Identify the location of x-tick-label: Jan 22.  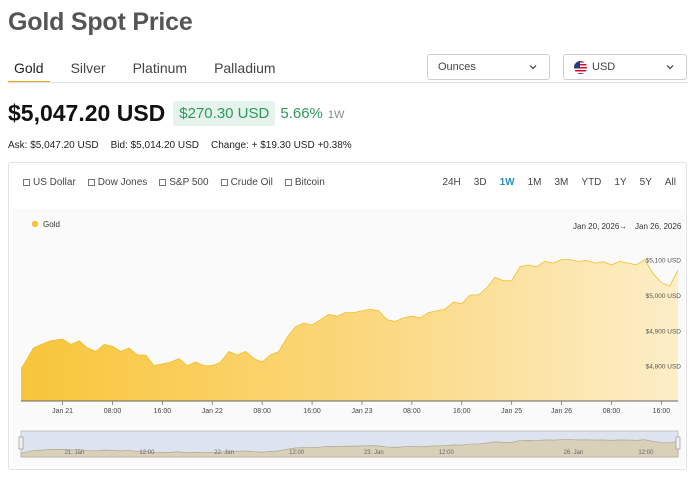
(212, 411).